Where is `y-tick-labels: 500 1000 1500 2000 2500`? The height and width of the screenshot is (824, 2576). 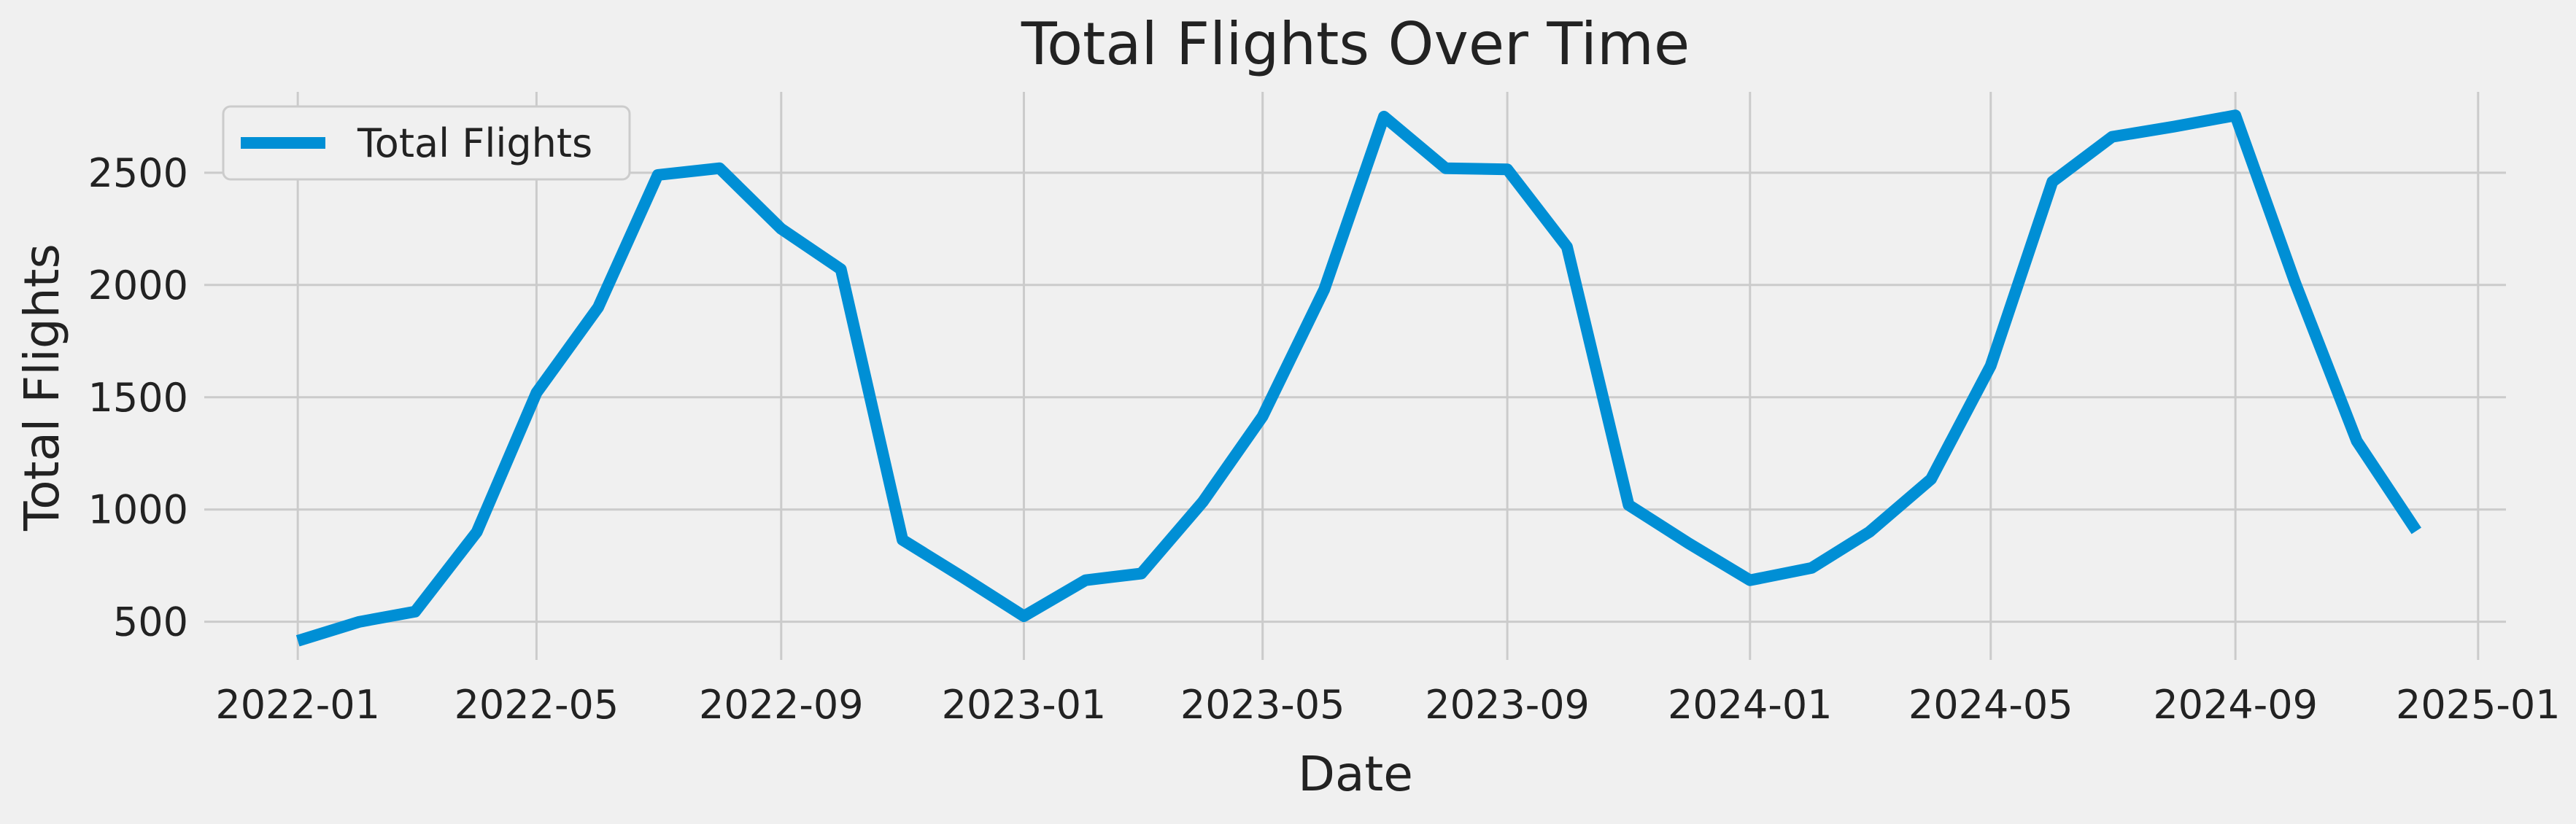 y-tick-labels: 500 1000 1500 2000 2500 is located at coordinates (138, 397).